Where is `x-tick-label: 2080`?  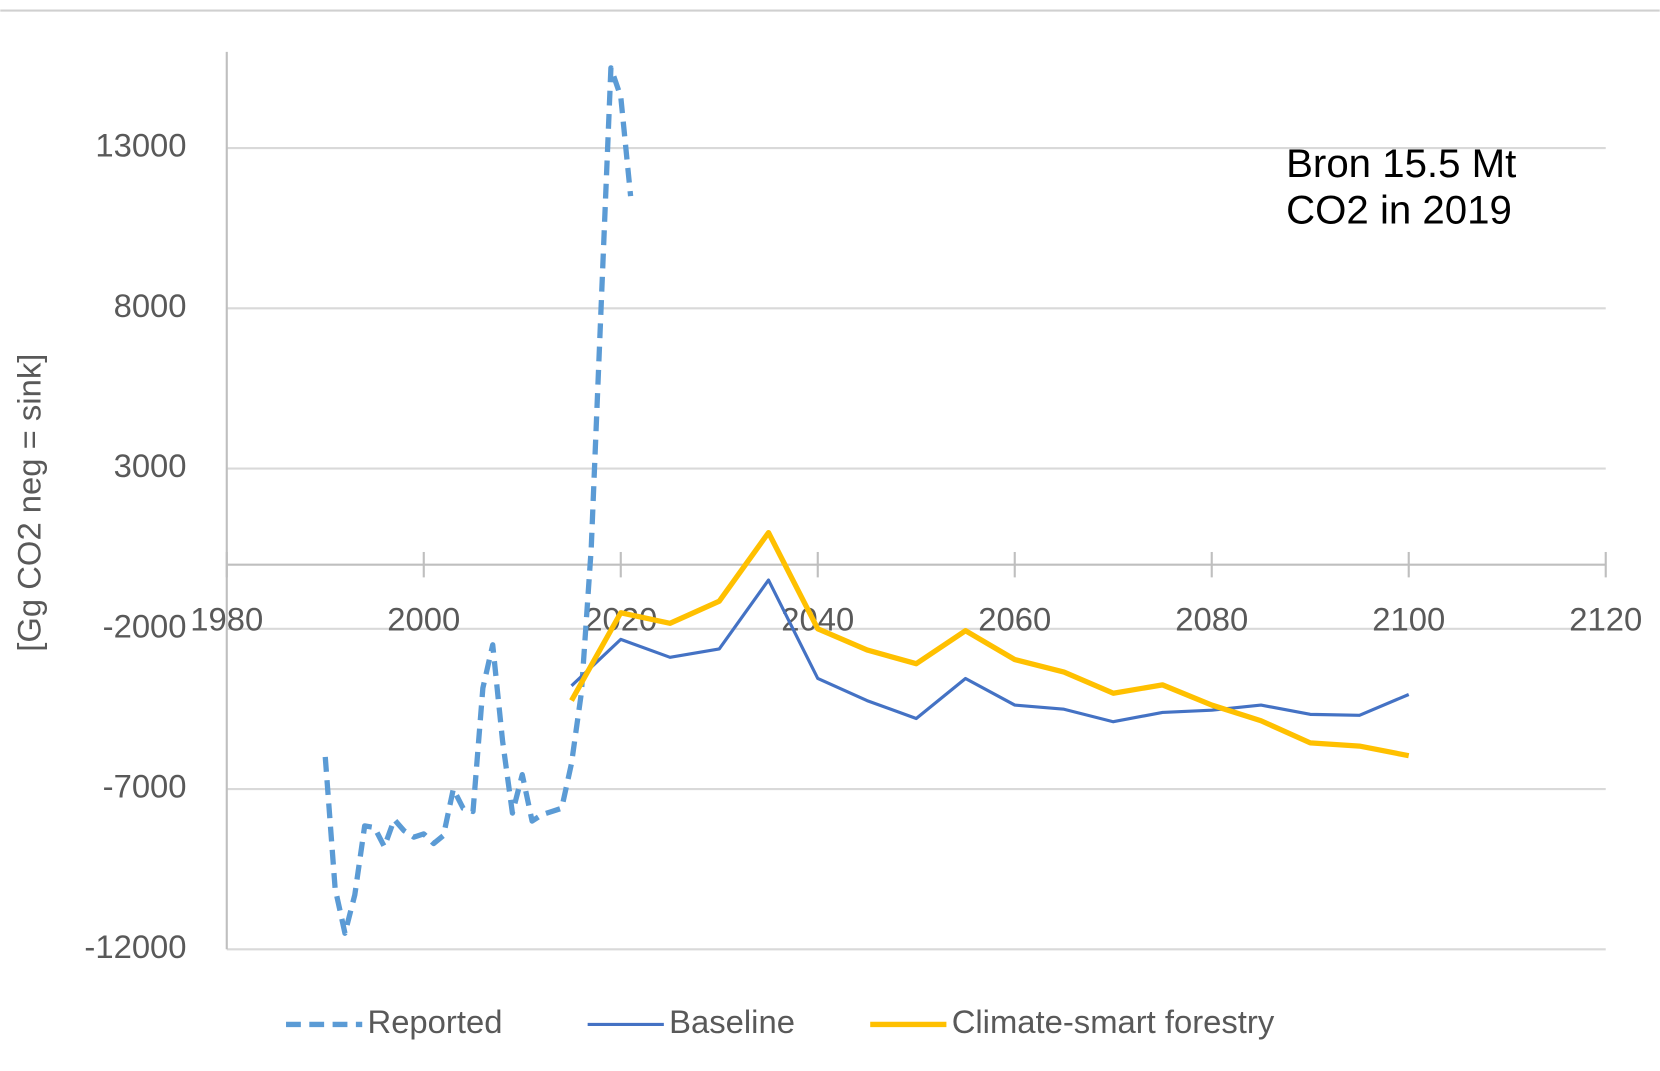
x-tick-label: 2080 is located at coordinates (1211, 618).